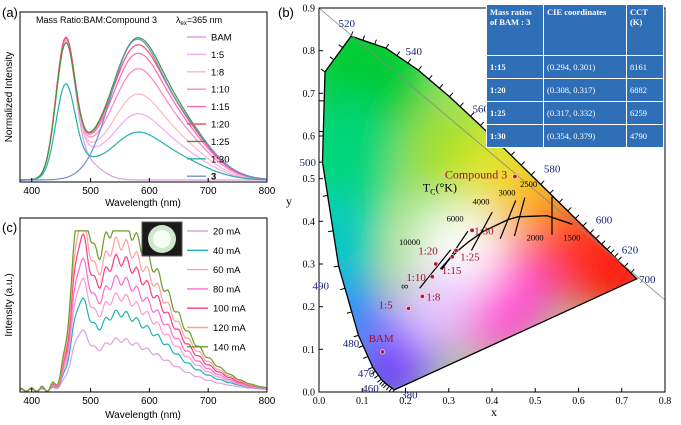 The height and width of the screenshot is (425, 681). I want to click on table-row: 1:15 (0.294, 0.301) 8161, so click(575, 67).